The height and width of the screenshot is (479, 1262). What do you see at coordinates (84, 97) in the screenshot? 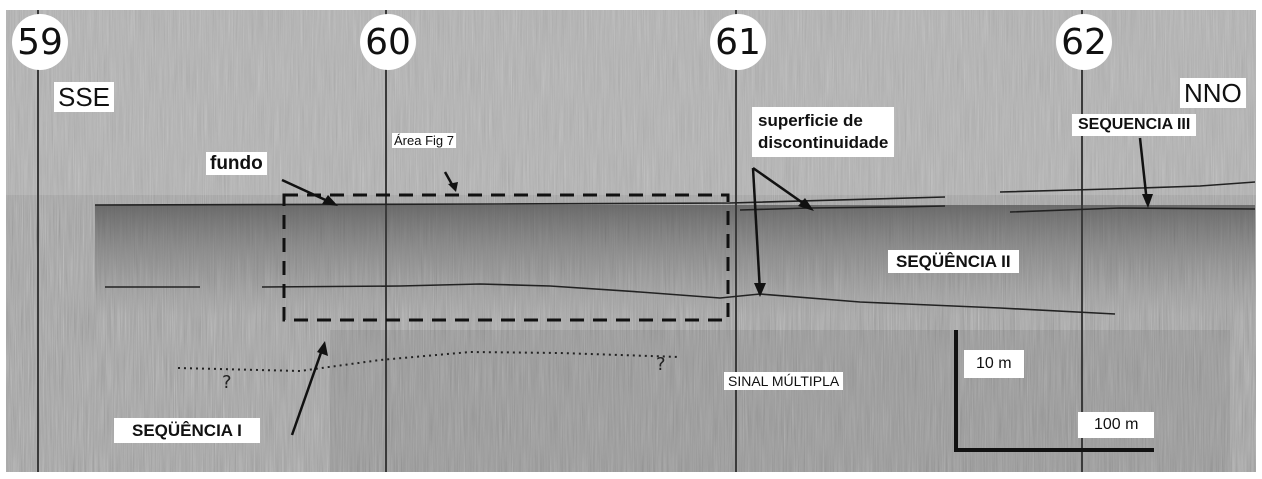
I see `direction-sse: SSE` at bounding box center [84, 97].